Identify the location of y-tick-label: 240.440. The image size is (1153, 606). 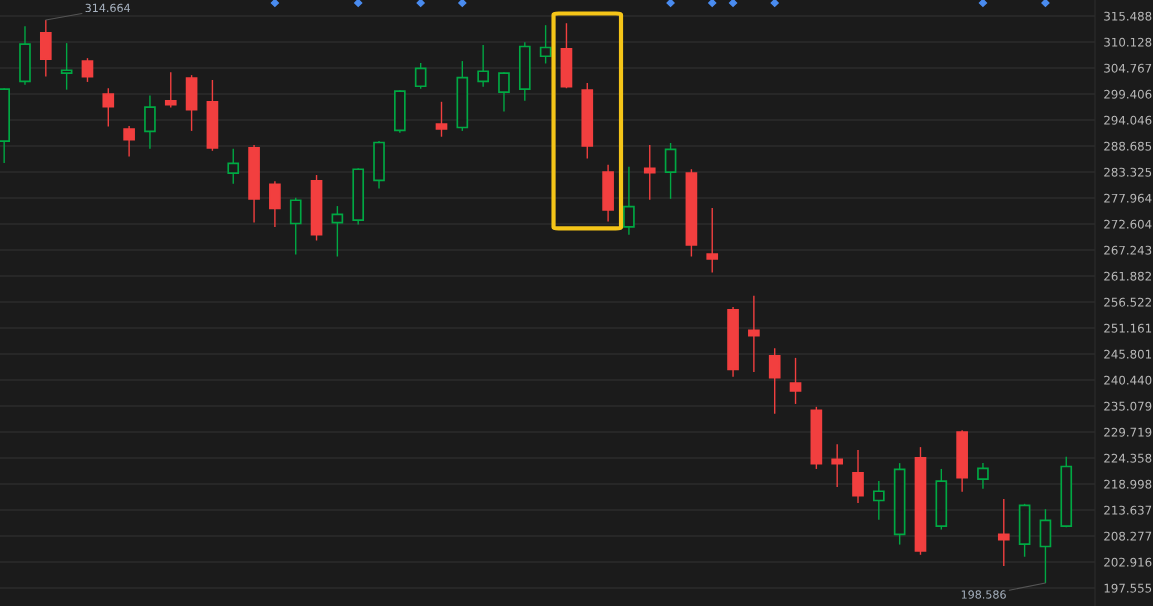
(1128, 380).